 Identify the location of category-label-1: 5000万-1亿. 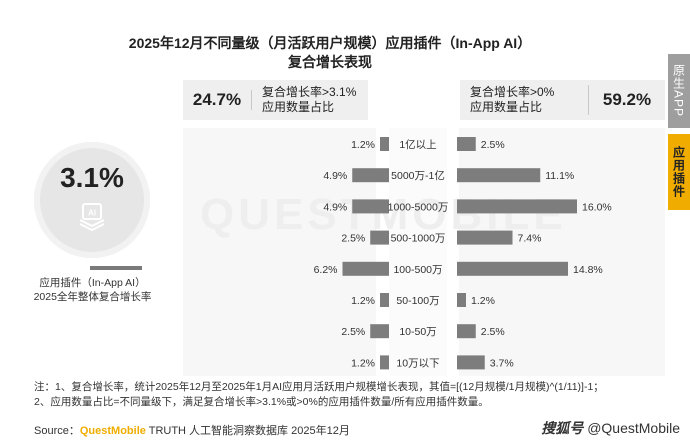
(418, 175).